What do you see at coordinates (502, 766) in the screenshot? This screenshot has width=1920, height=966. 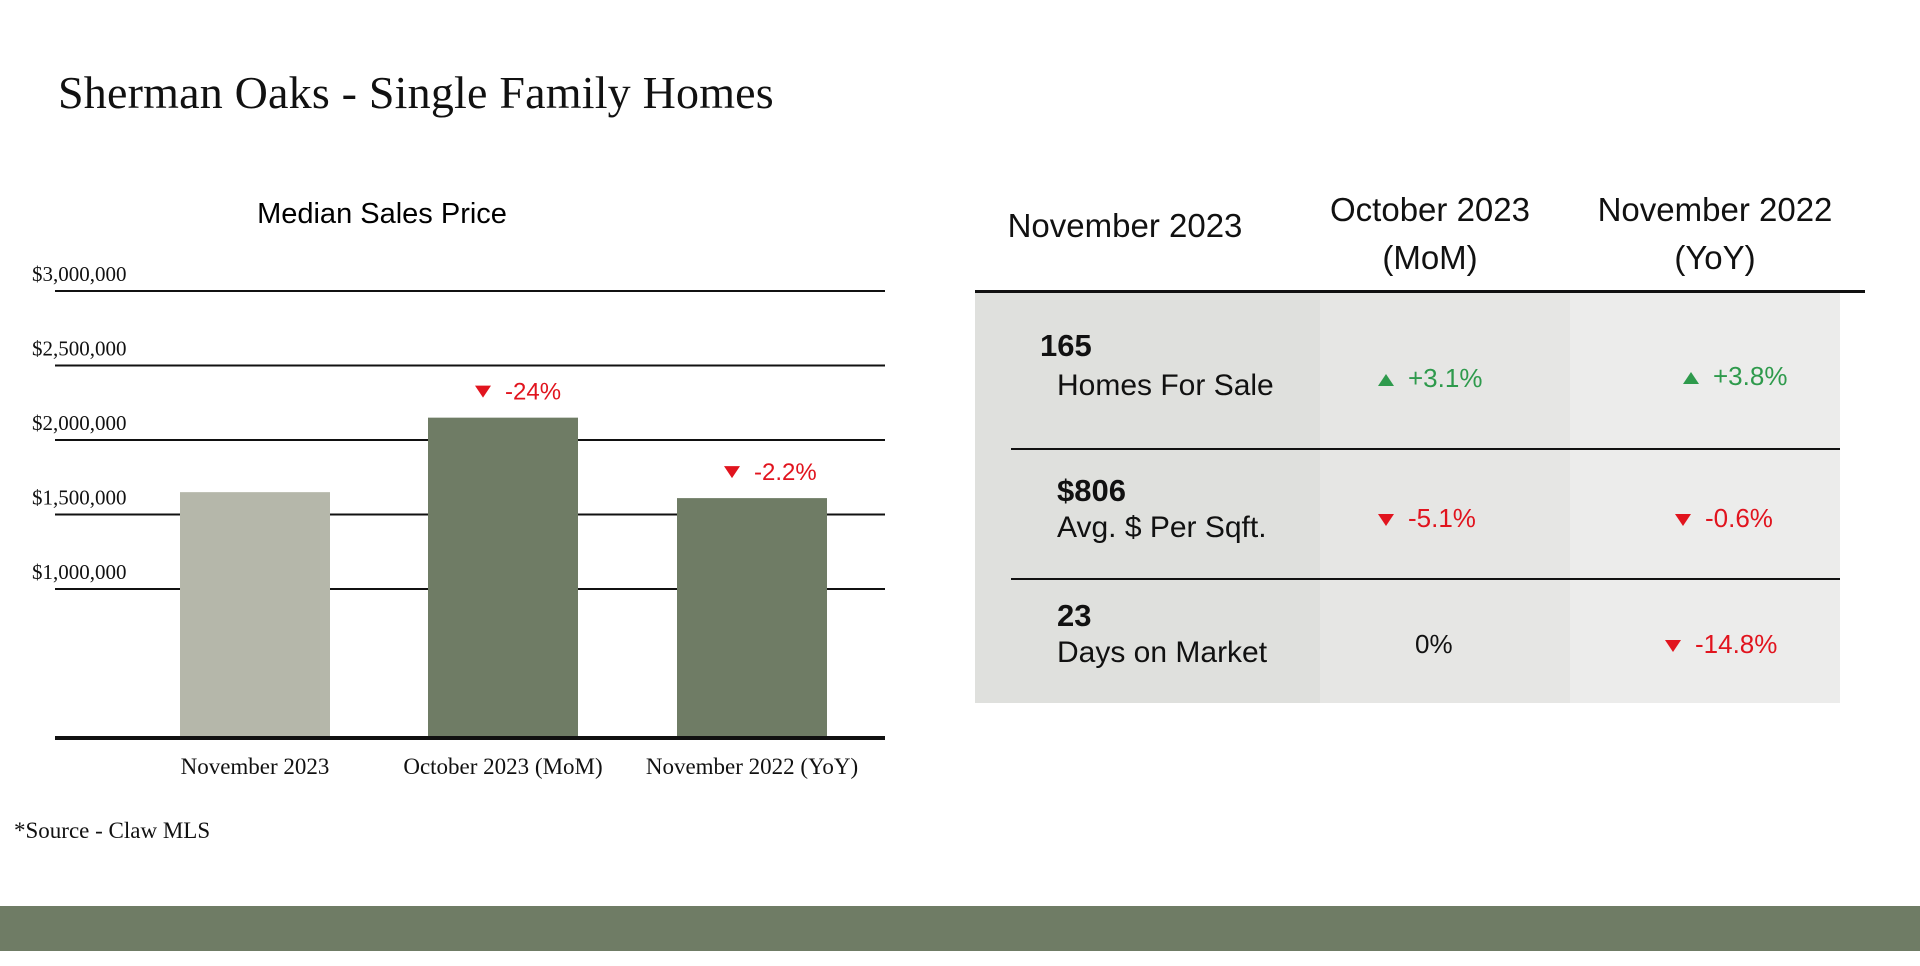 I see `x-tick-label: October 2023 (MoM)` at bounding box center [502, 766].